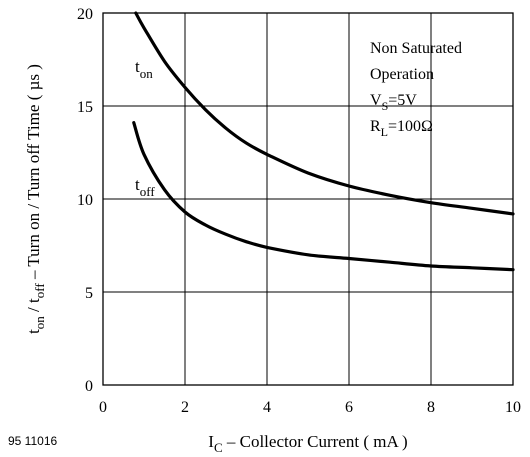  Describe the element at coordinates (513, 407) in the screenshot. I see `x-tick-label-5: 10` at that location.